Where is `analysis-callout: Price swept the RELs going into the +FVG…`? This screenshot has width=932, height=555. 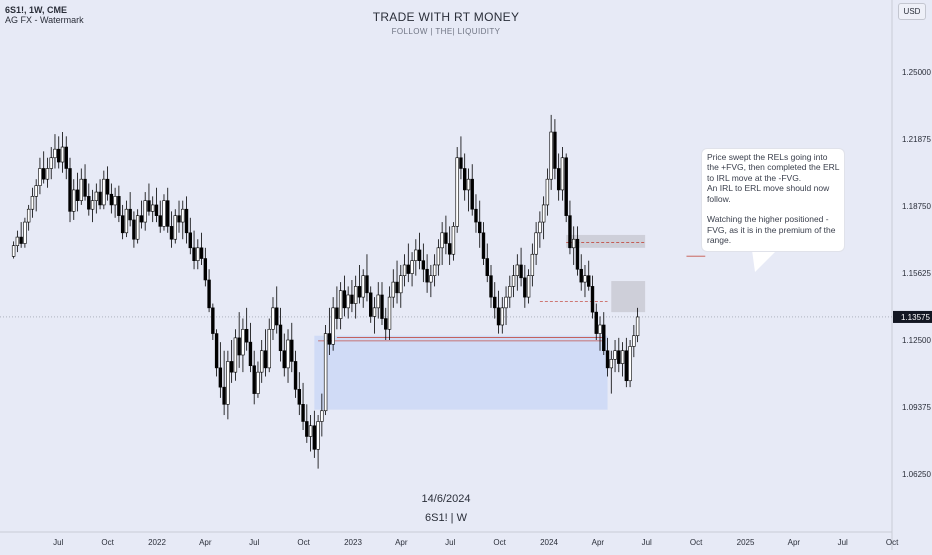 analysis-callout: Price swept the RELs going into the +FVG… is located at coordinates (773, 200).